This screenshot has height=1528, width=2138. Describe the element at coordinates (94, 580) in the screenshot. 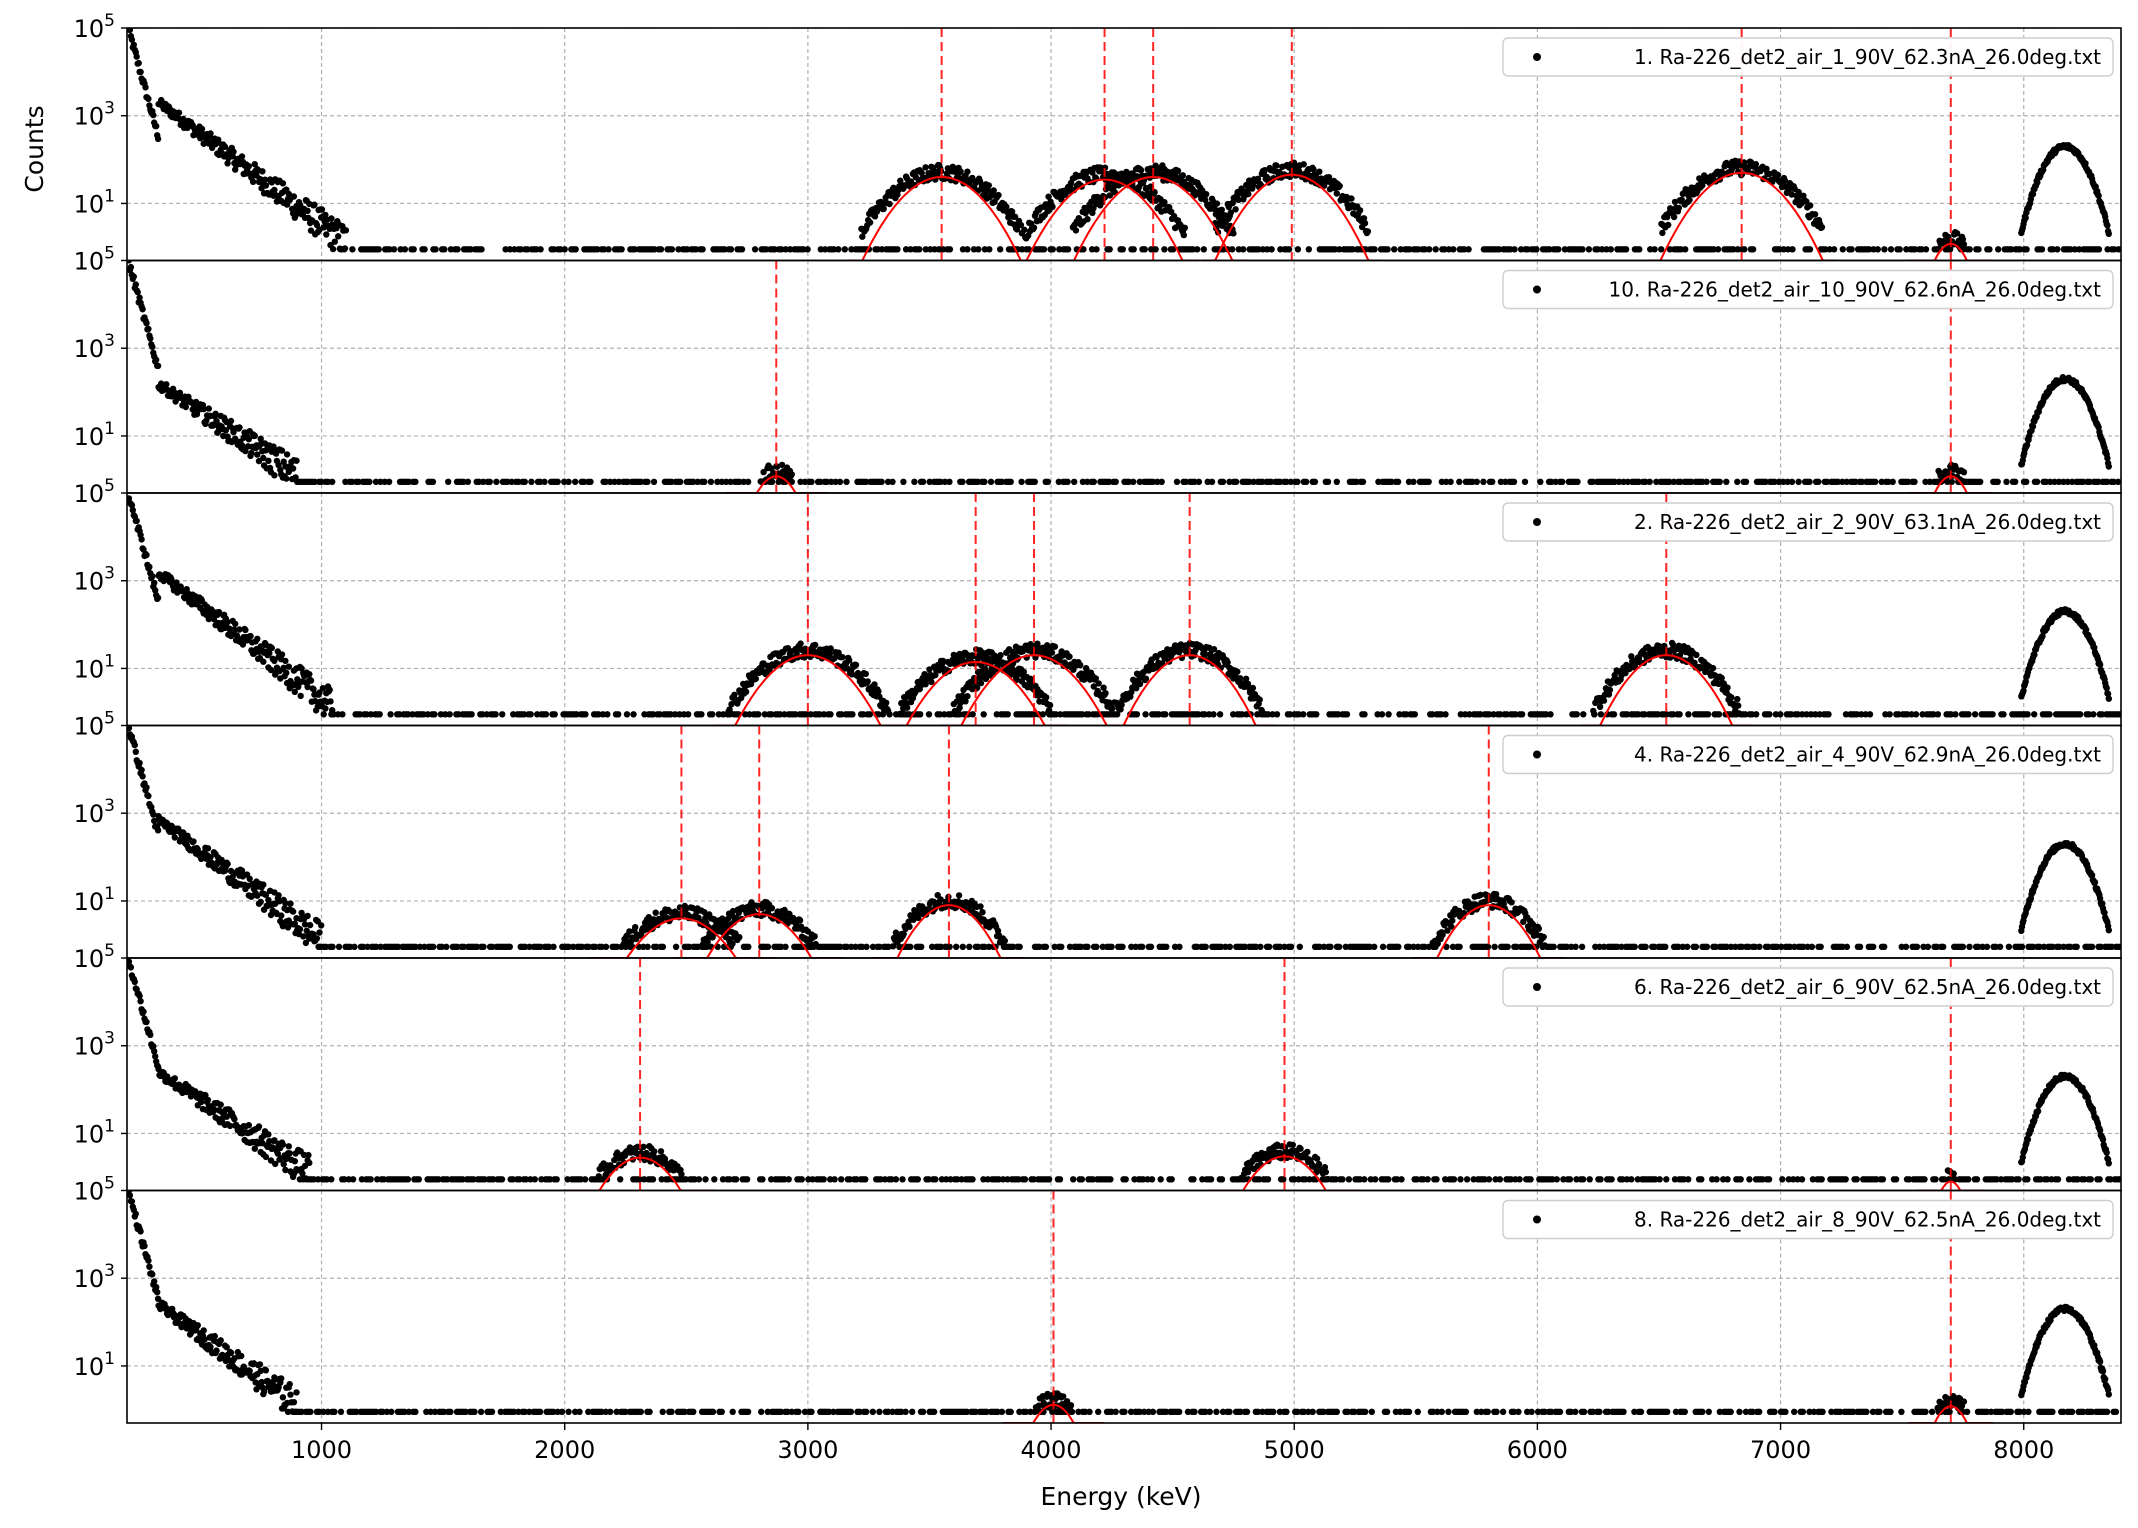

I see `y-tick-label: 103` at that location.